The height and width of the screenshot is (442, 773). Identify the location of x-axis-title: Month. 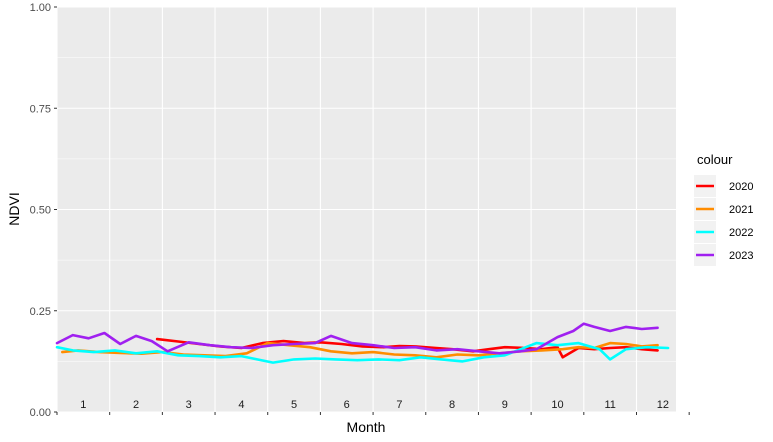
(366, 427).